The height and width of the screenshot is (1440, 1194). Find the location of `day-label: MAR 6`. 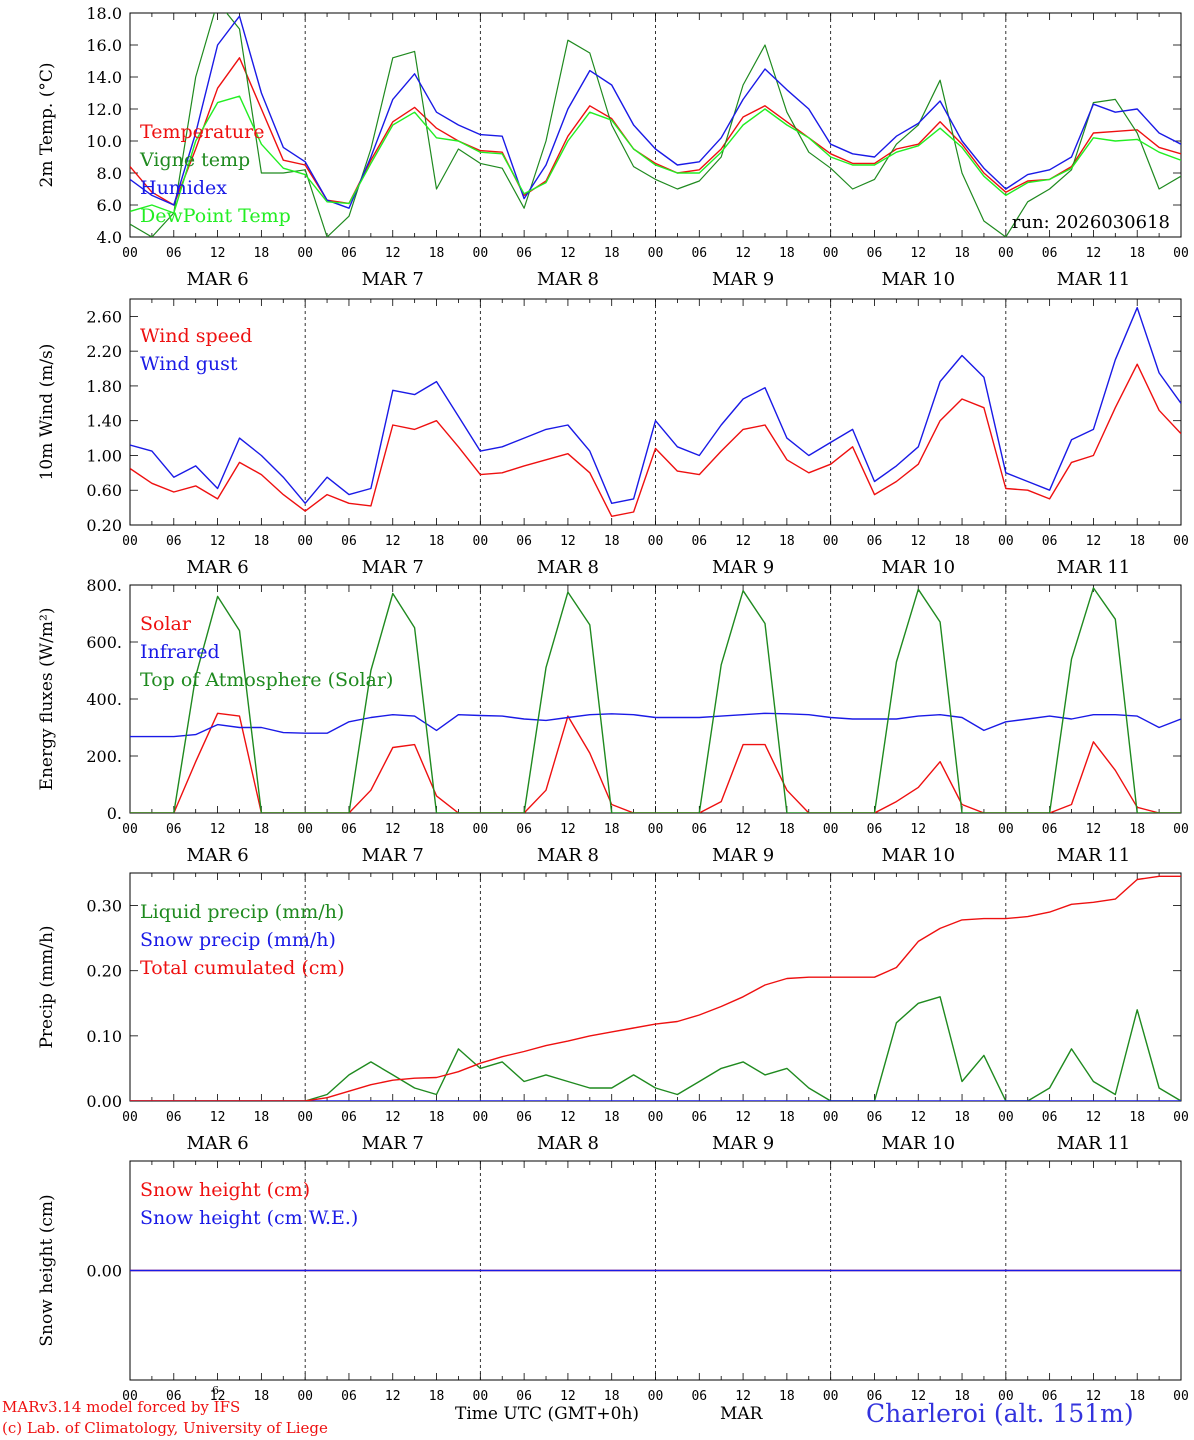

day-label: MAR 6 is located at coordinates (218, 279).